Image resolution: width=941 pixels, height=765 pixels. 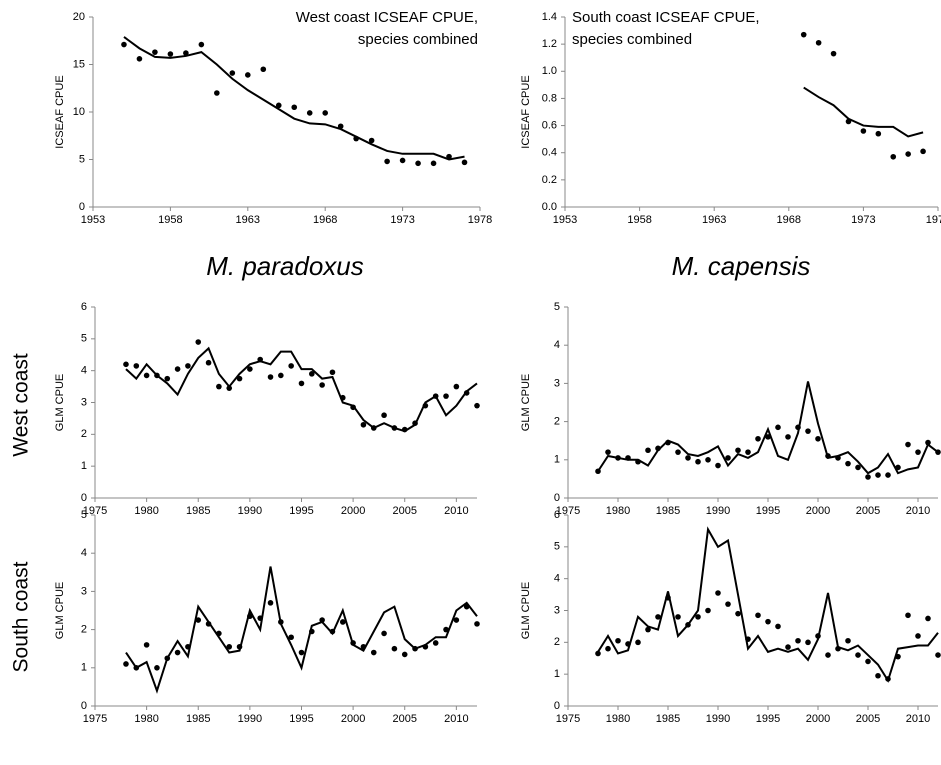 What do you see at coordinates (170, 220) in the screenshot?
I see `x-tick-label: 1958` at bounding box center [170, 220].